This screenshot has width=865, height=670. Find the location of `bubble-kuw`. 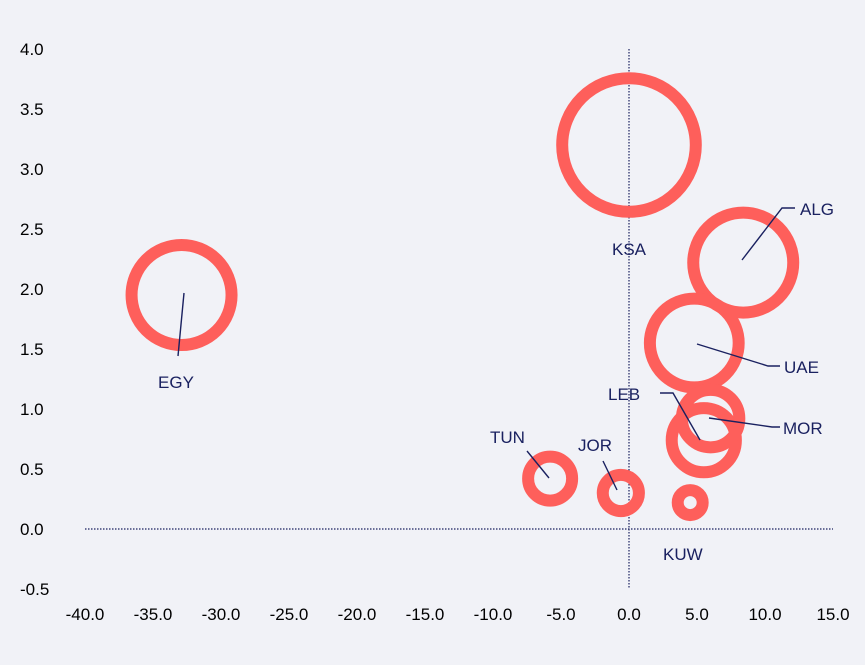

bubble-kuw is located at coordinates (690, 503).